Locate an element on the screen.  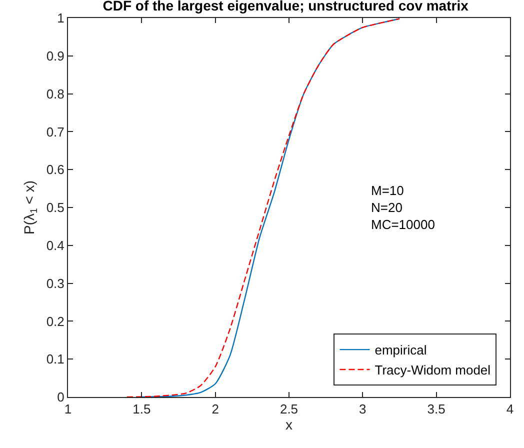
y-tick-label: 0.3 is located at coordinates (55, 283).